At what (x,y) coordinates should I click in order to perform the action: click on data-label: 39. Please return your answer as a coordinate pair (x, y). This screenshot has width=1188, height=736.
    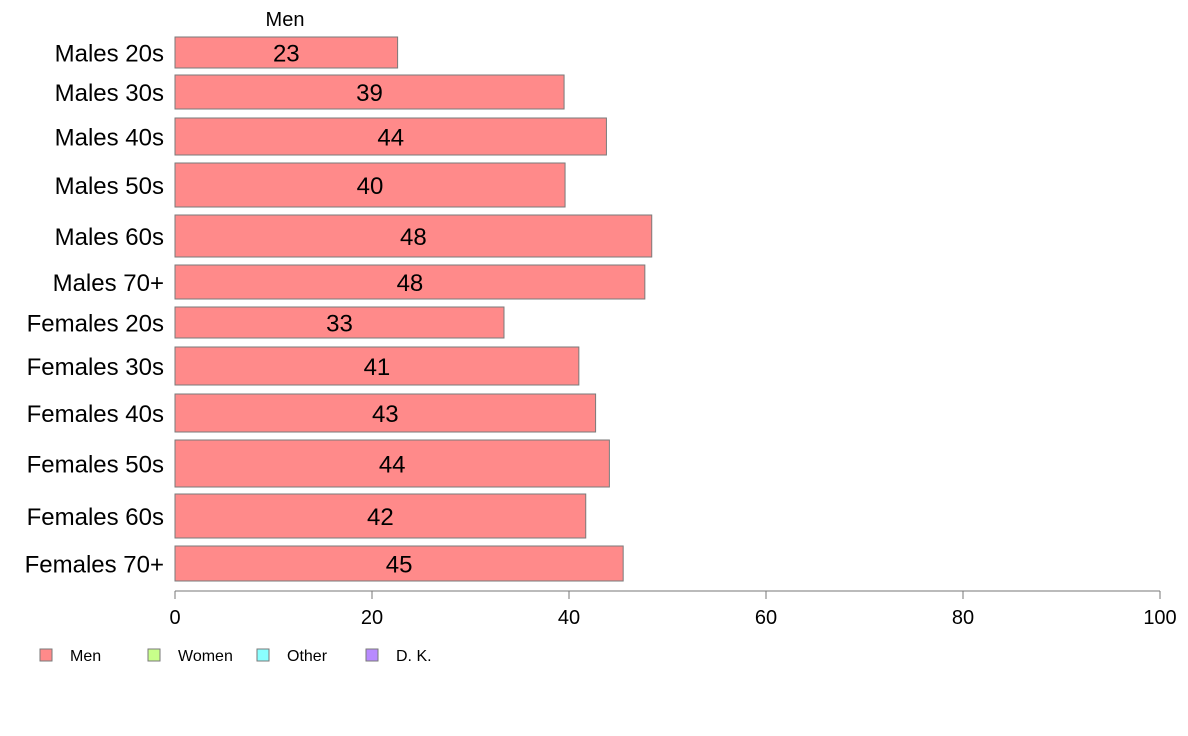
    Looking at the image, I should click on (369, 93).